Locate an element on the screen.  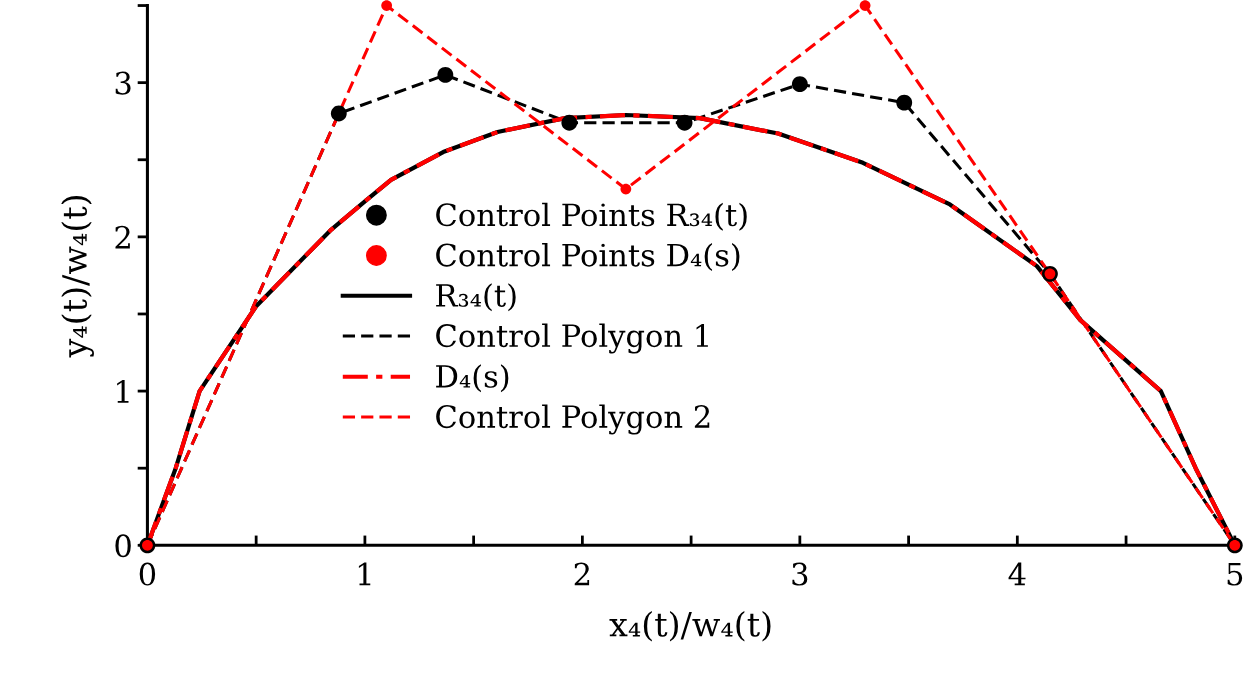
x-tick-label: 2 is located at coordinates (582, 574).